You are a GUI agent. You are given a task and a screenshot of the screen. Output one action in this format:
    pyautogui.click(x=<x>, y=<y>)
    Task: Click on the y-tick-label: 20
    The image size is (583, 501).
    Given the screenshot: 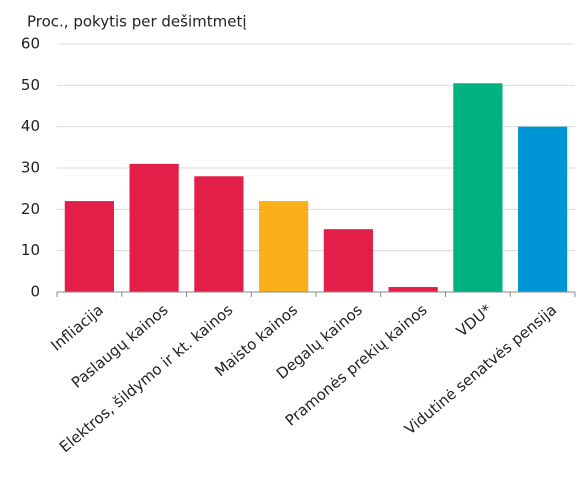 What is the action you would take?
    pyautogui.click(x=30, y=209)
    